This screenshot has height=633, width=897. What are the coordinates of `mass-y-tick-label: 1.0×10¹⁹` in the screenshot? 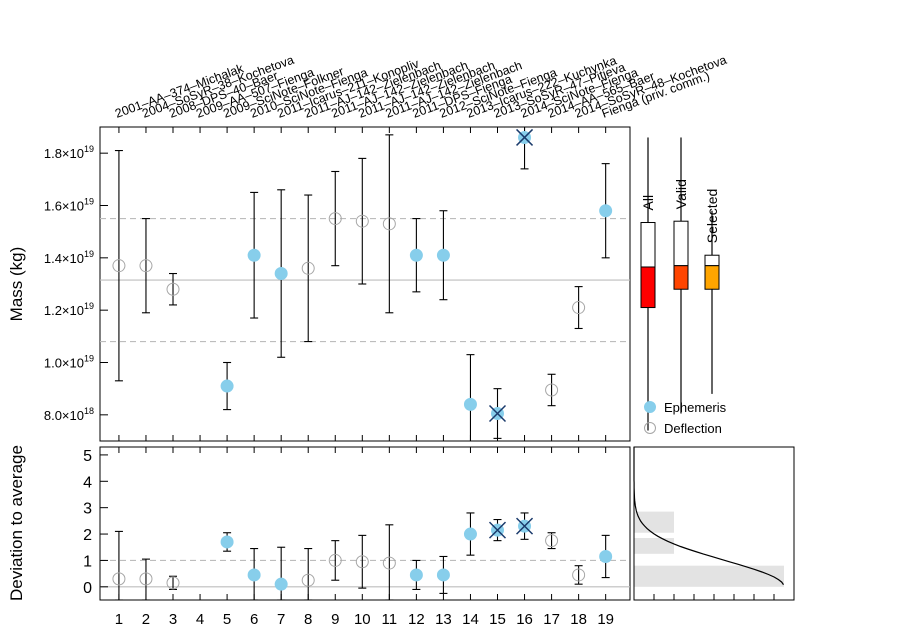 It's located at (69, 362).